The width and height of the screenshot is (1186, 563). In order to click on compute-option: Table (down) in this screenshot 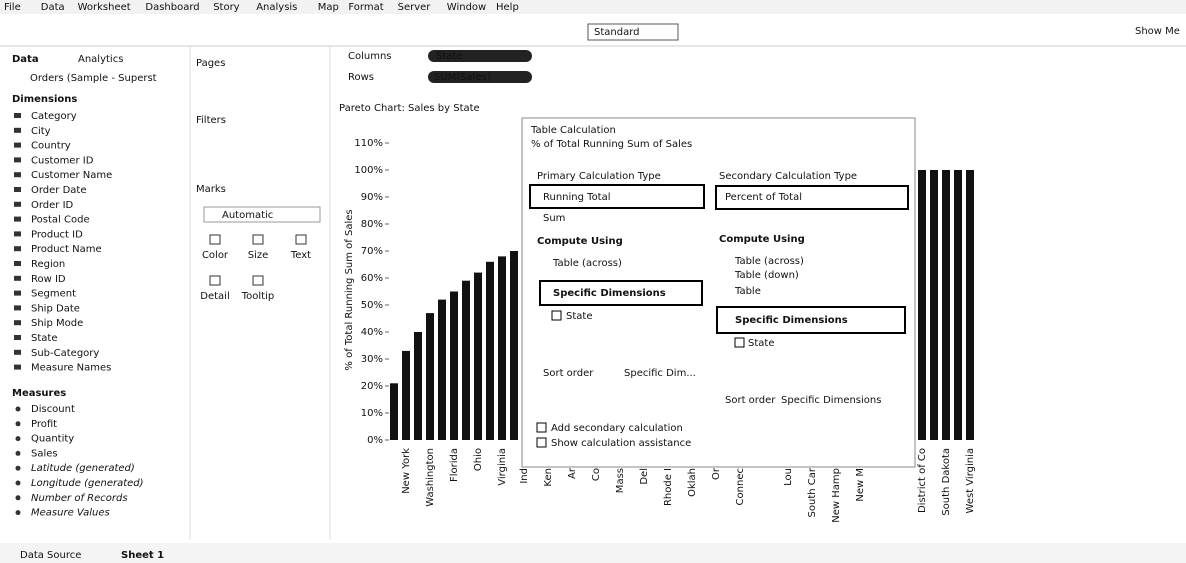, I will do `click(766, 275)`.